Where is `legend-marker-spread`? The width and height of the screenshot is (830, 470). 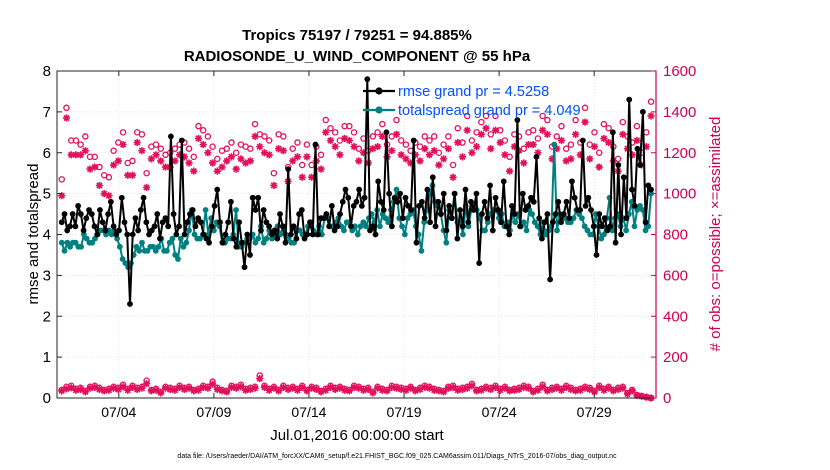 legend-marker-spread is located at coordinates (379, 110).